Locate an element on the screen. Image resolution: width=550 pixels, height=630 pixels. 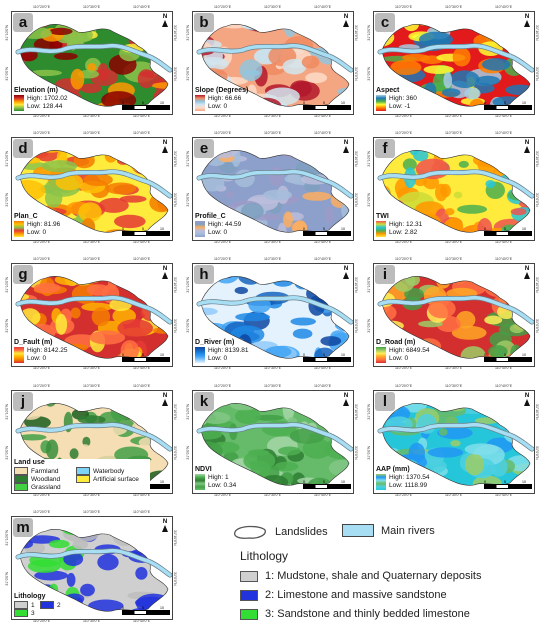
landuse-legend-item: Waterbody is located at coordinates (113, 471).